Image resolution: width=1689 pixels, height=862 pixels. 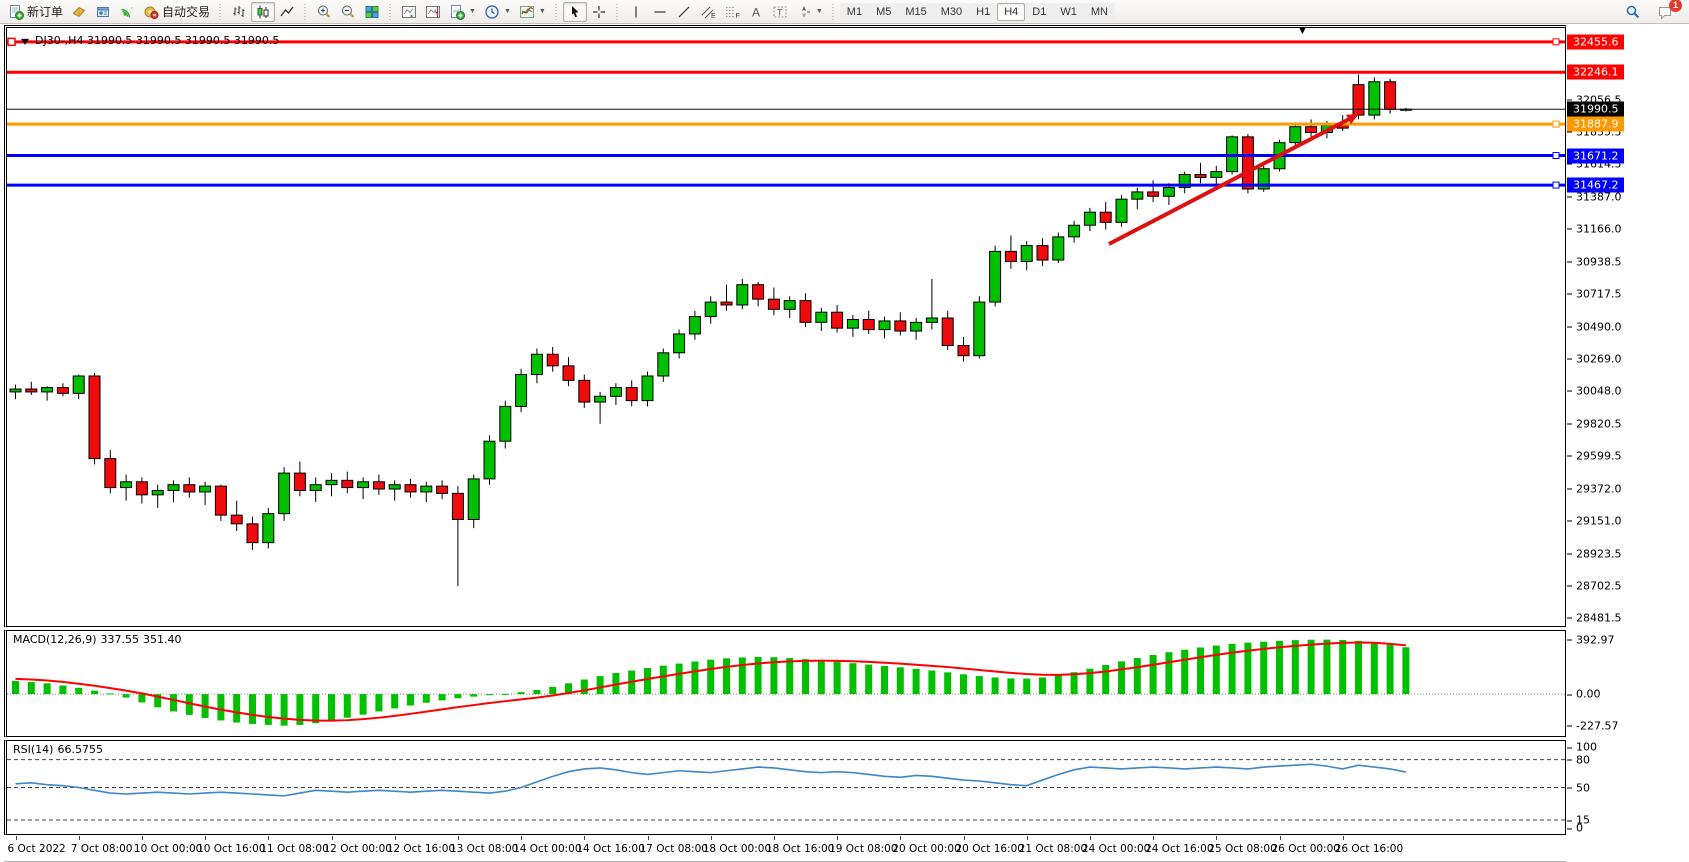 I want to click on time-axis-label: 10 Oct 16:00, so click(x=231, y=849).